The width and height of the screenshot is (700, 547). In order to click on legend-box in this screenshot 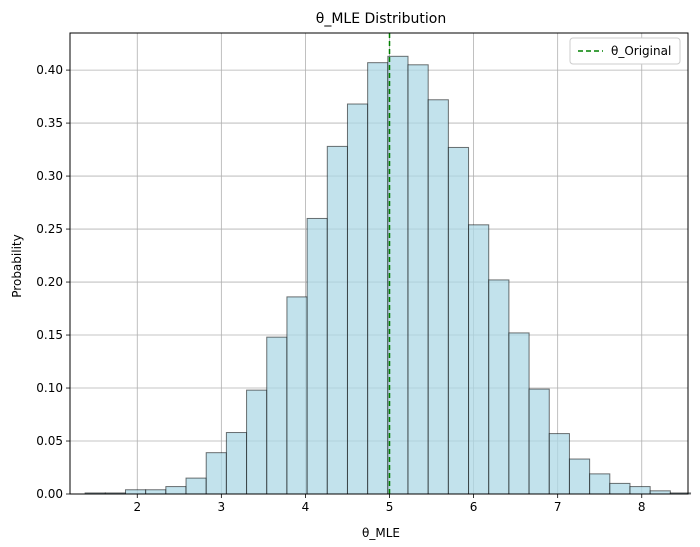, I will do `click(625, 51)`.